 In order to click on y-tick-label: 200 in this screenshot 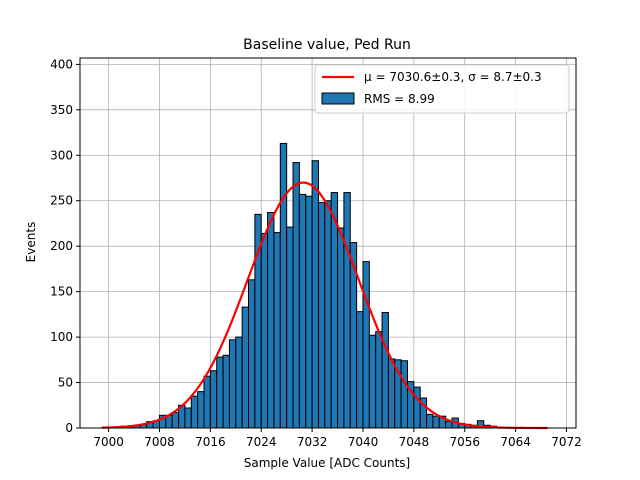, I will do `click(61, 246)`.